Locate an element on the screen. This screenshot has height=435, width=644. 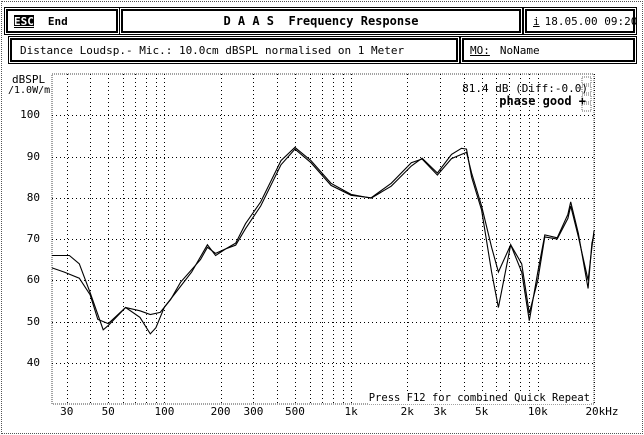
end-label: End is located at coordinates (57, 21).